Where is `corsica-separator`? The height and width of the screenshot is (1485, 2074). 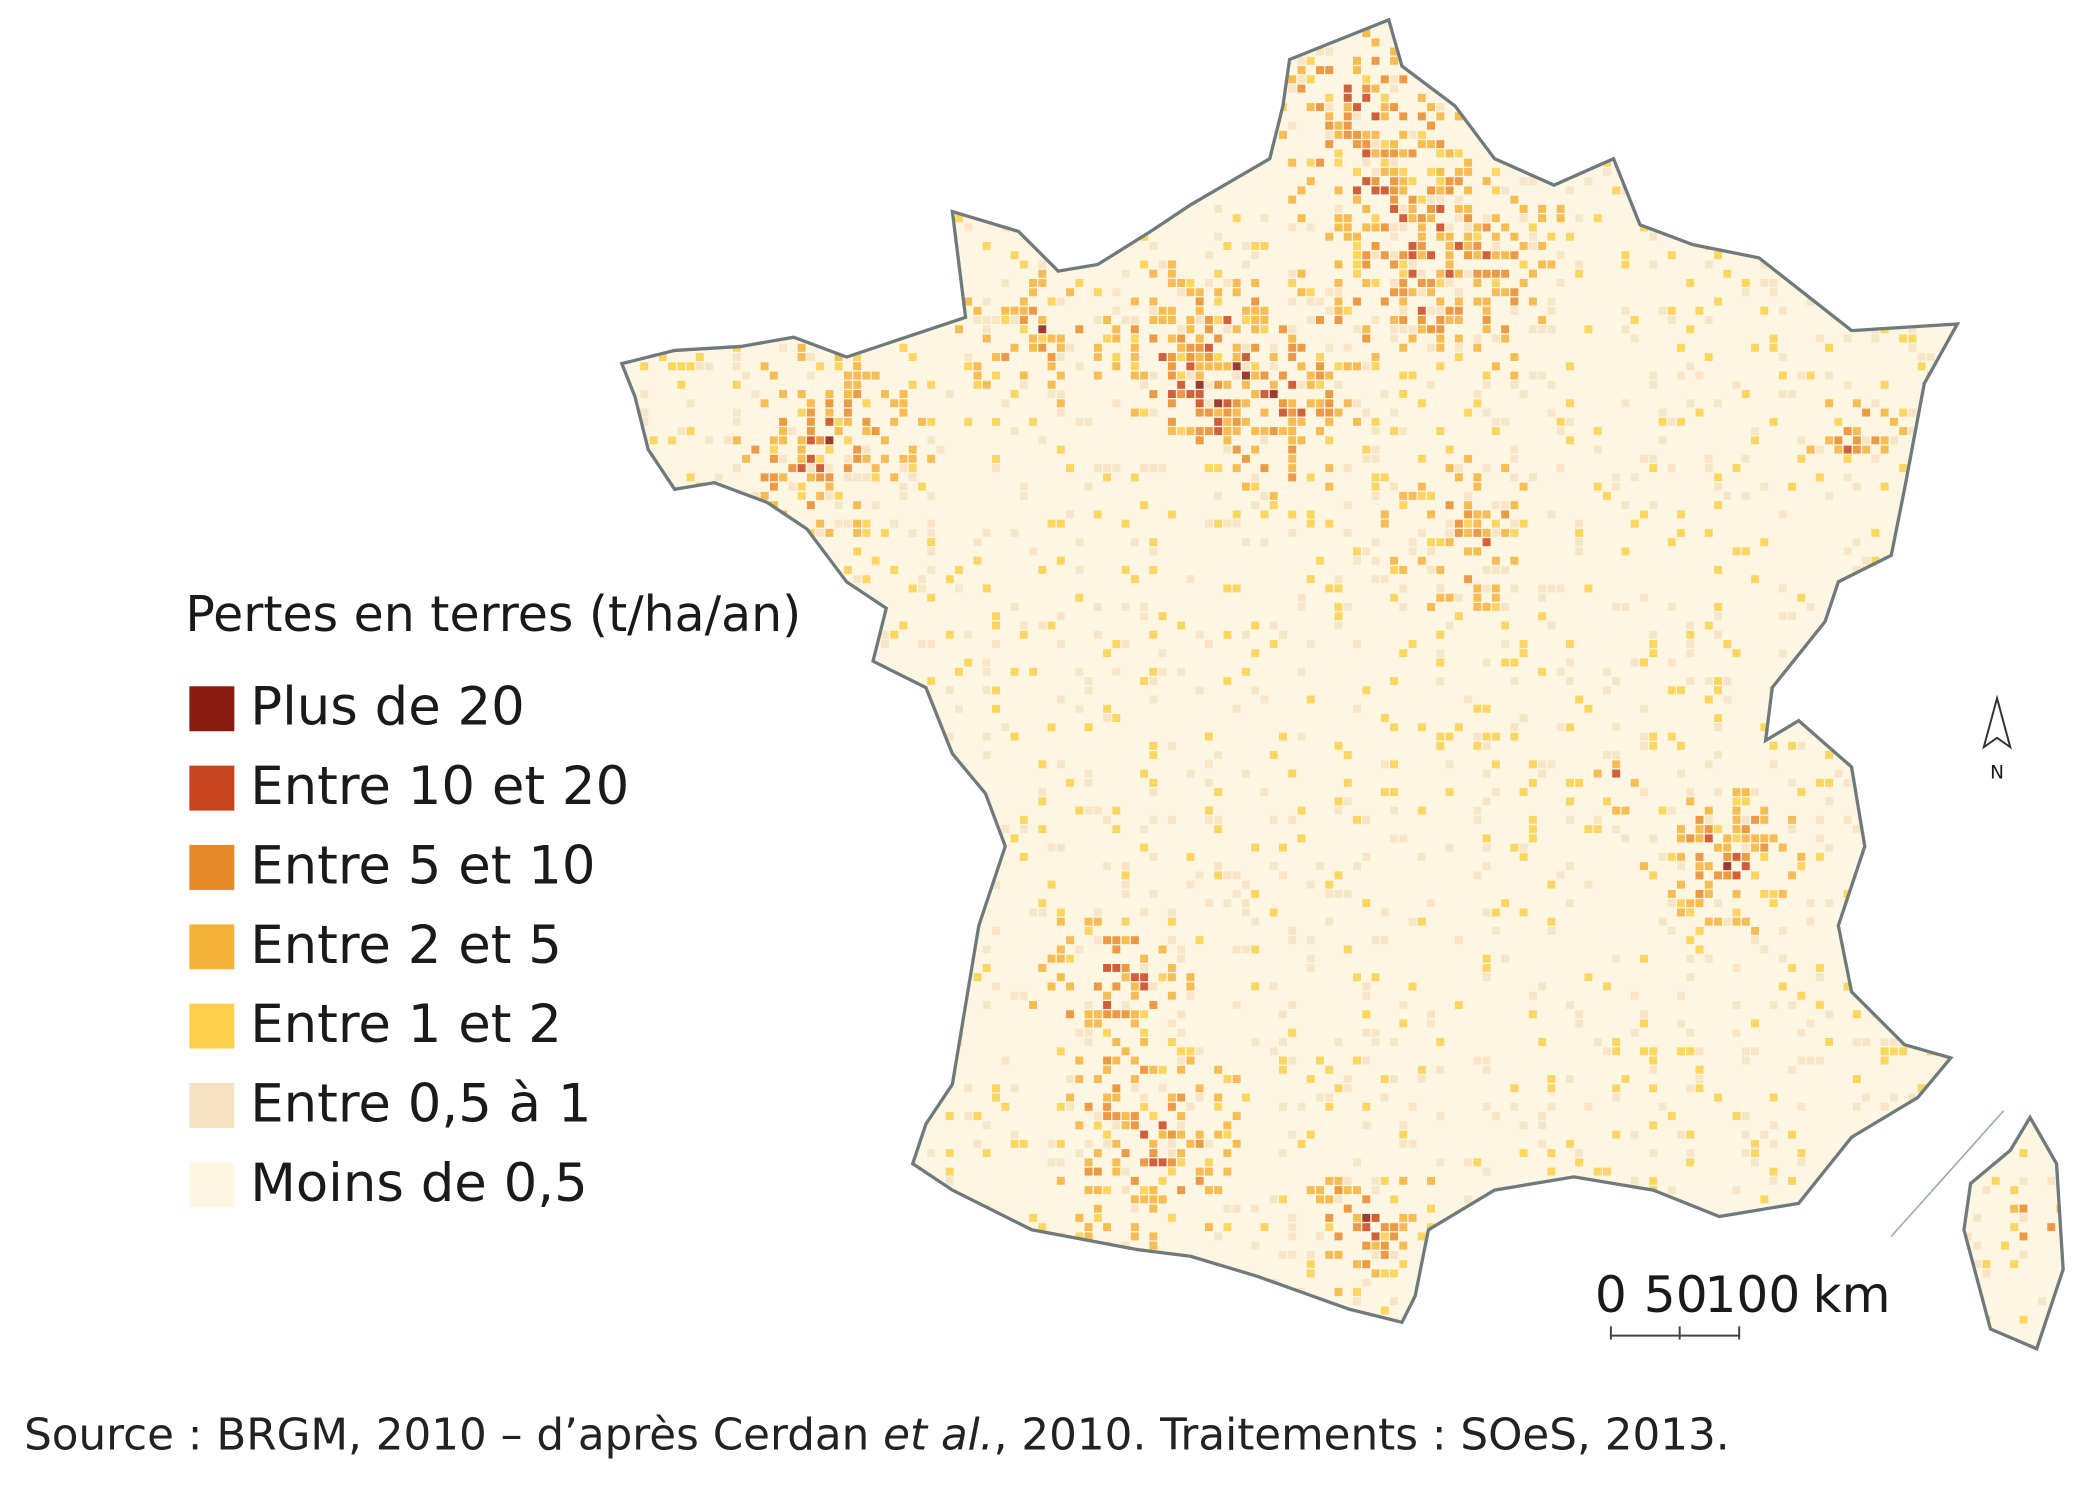
corsica-separator is located at coordinates (1947, 1173).